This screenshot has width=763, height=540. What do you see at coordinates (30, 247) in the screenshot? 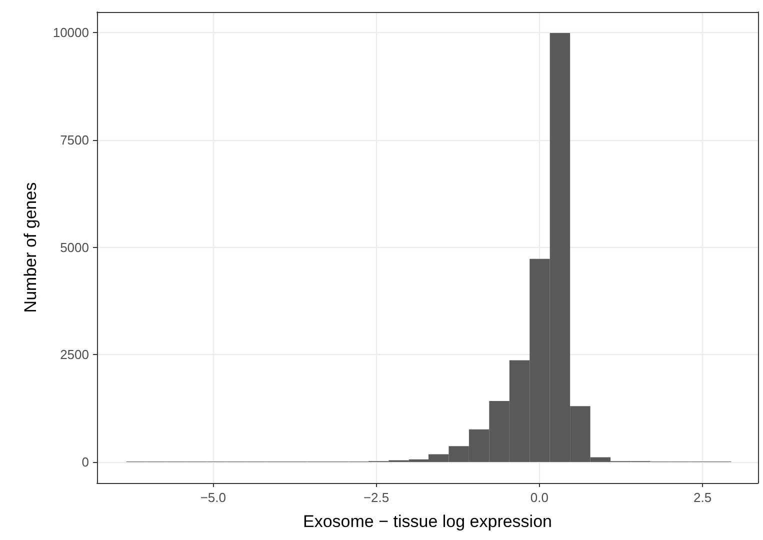
I see `y-axis-title: Number of genes` at bounding box center [30, 247].